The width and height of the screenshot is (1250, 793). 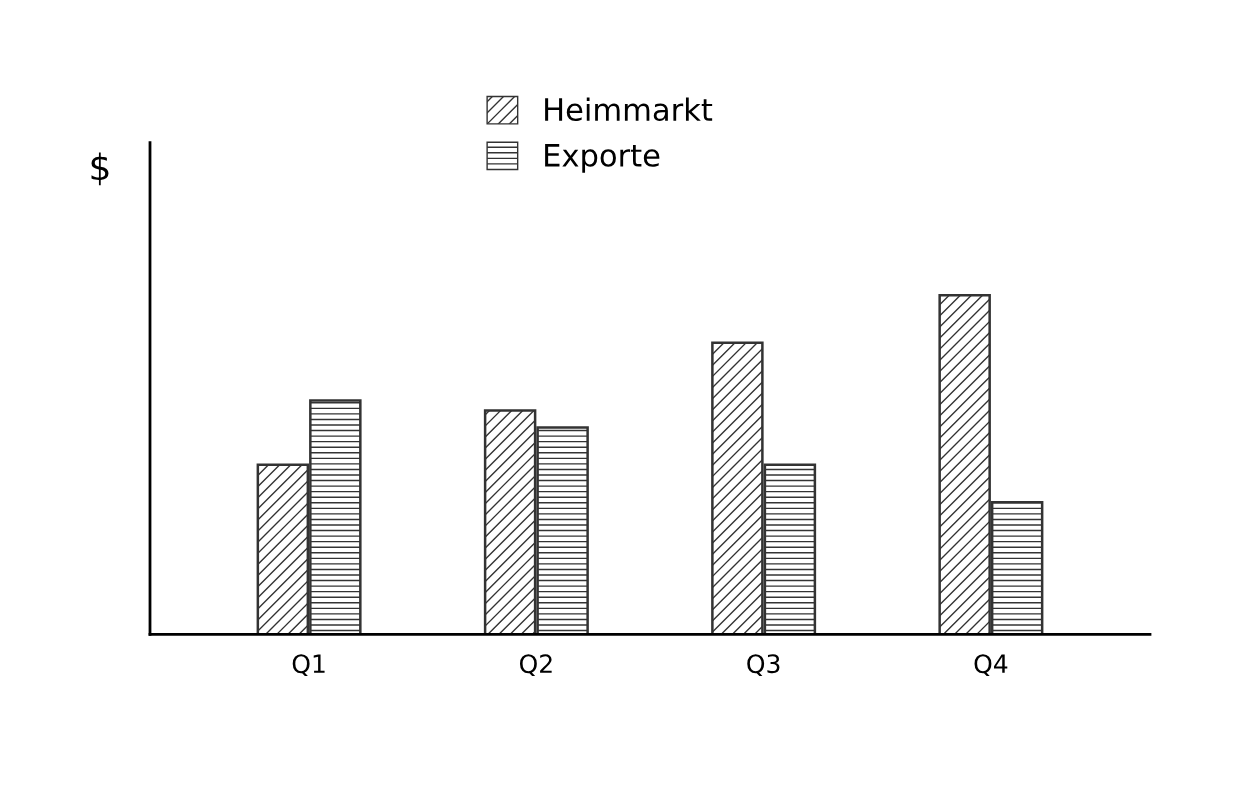 What do you see at coordinates (100, 169) in the screenshot?
I see `y-axis-title: $` at bounding box center [100, 169].